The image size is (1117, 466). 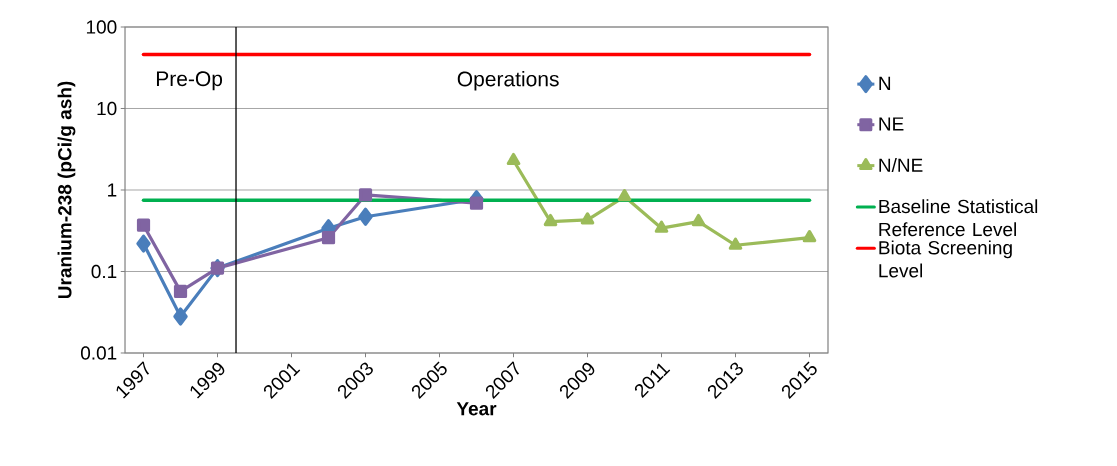 What do you see at coordinates (66, 190) in the screenshot?
I see `y-axis-title: Uranium-238 (pCi/g ash)` at bounding box center [66, 190].